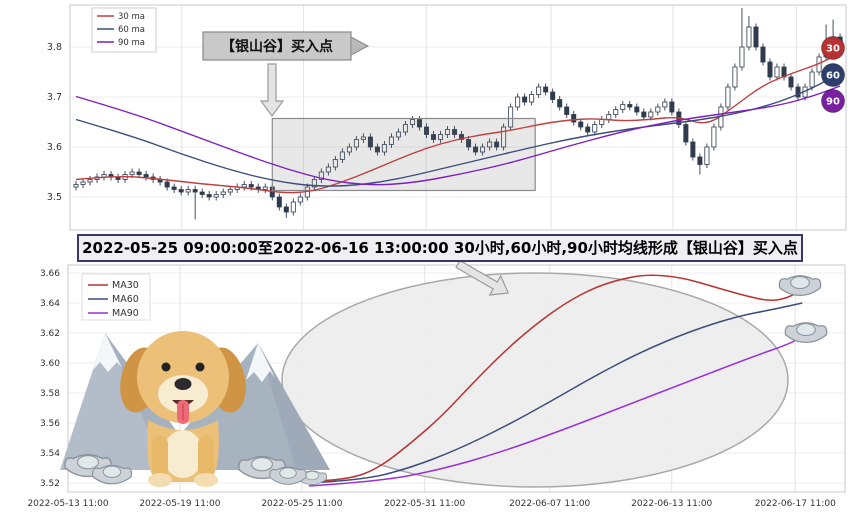  Describe the element at coordinates (131, 17) in the screenshot. I see `legend-label: 30 ma` at that location.